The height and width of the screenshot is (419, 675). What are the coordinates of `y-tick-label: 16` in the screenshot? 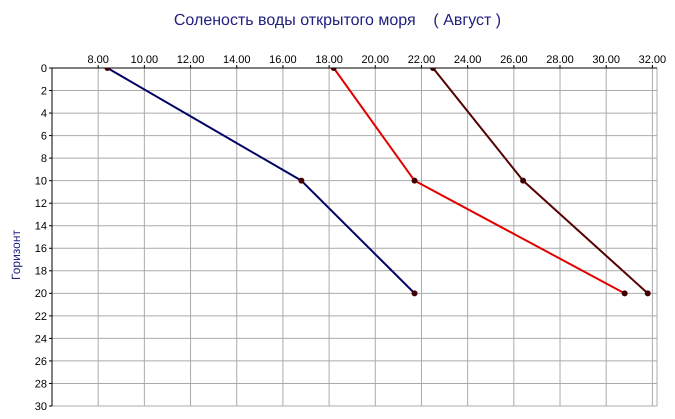 It's located at (40, 249).